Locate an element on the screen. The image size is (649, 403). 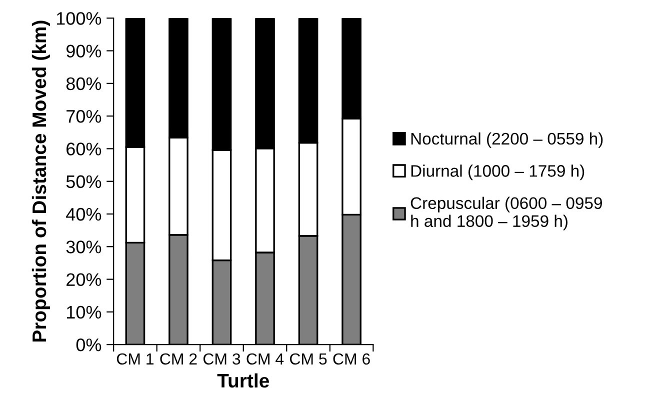
x-tick-label: CM 2 is located at coordinates (178, 359).